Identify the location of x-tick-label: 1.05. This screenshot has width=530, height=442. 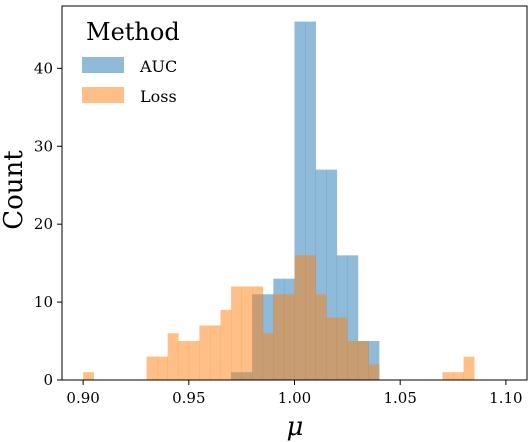
(399, 398).